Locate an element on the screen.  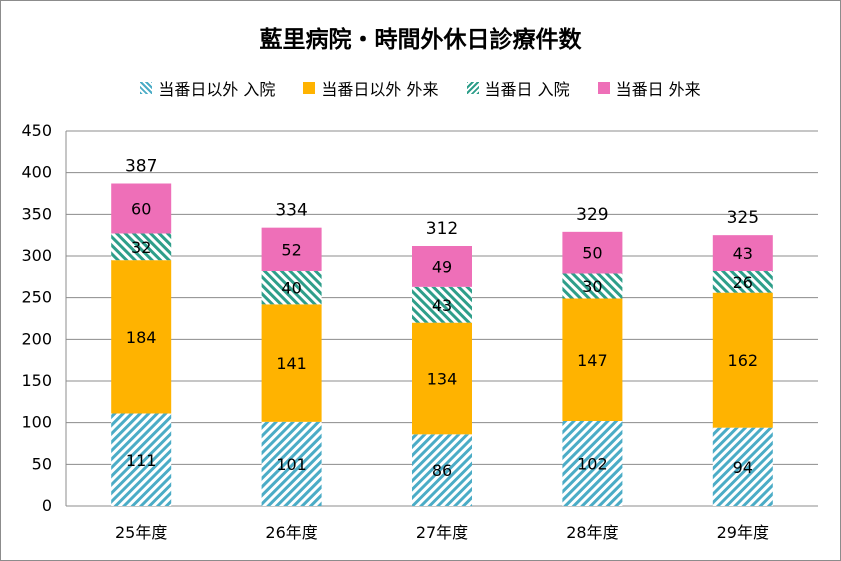
y-tick-label: 100 is located at coordinates (36, 422).